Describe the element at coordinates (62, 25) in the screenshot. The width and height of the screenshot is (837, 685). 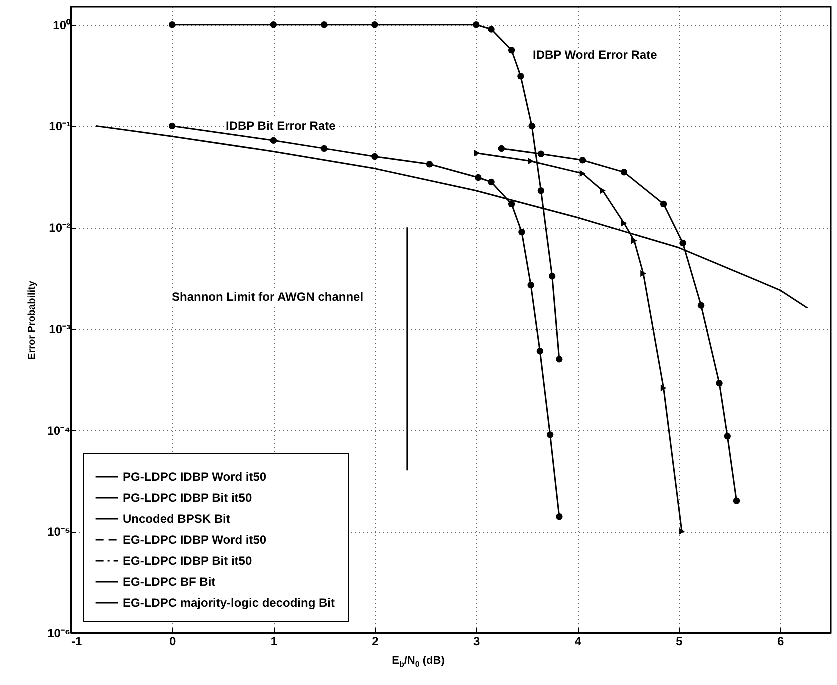
I see `y-tick-label: 10⁰` at that location.